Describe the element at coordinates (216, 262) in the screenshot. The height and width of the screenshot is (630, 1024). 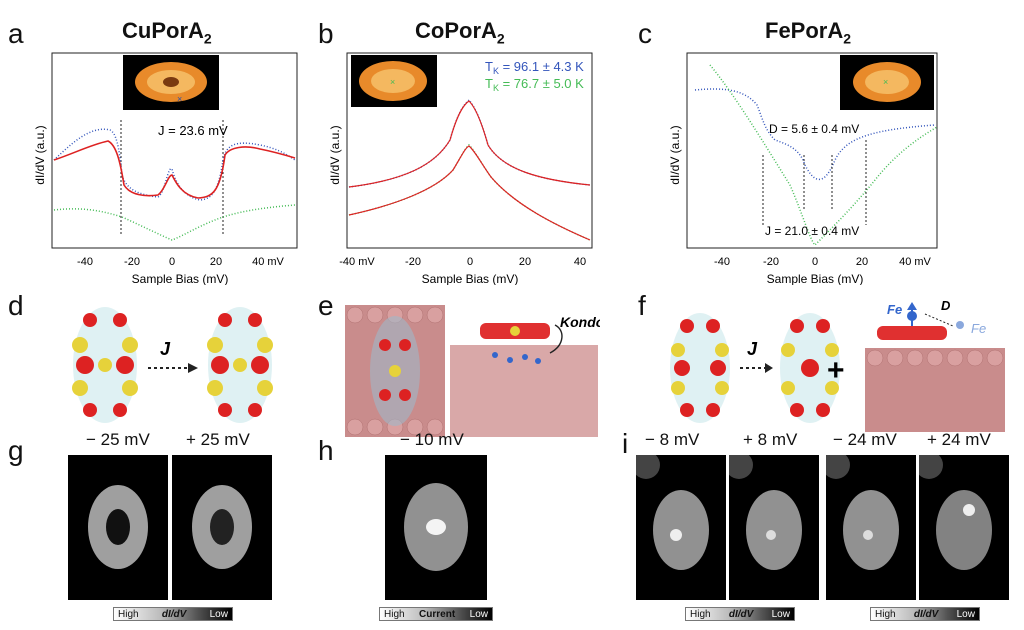
I see `xtick-a-3: 20` at that location.